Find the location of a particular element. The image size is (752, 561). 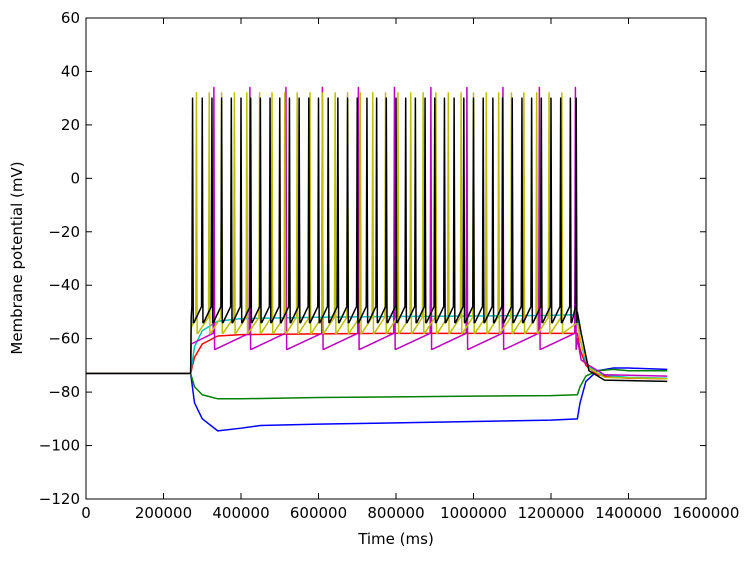

y-tick-label: −80 is located at coordinates (64, 392).